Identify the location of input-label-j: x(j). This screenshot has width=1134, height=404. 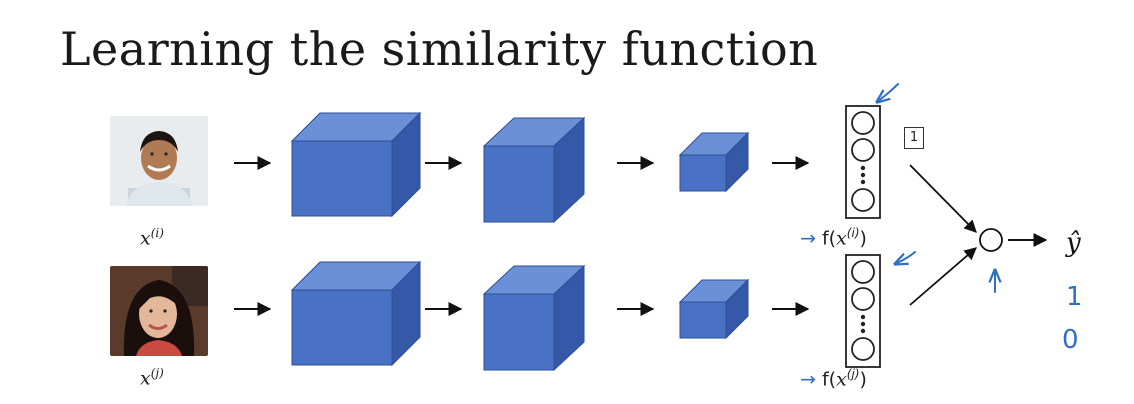
(152, 378).